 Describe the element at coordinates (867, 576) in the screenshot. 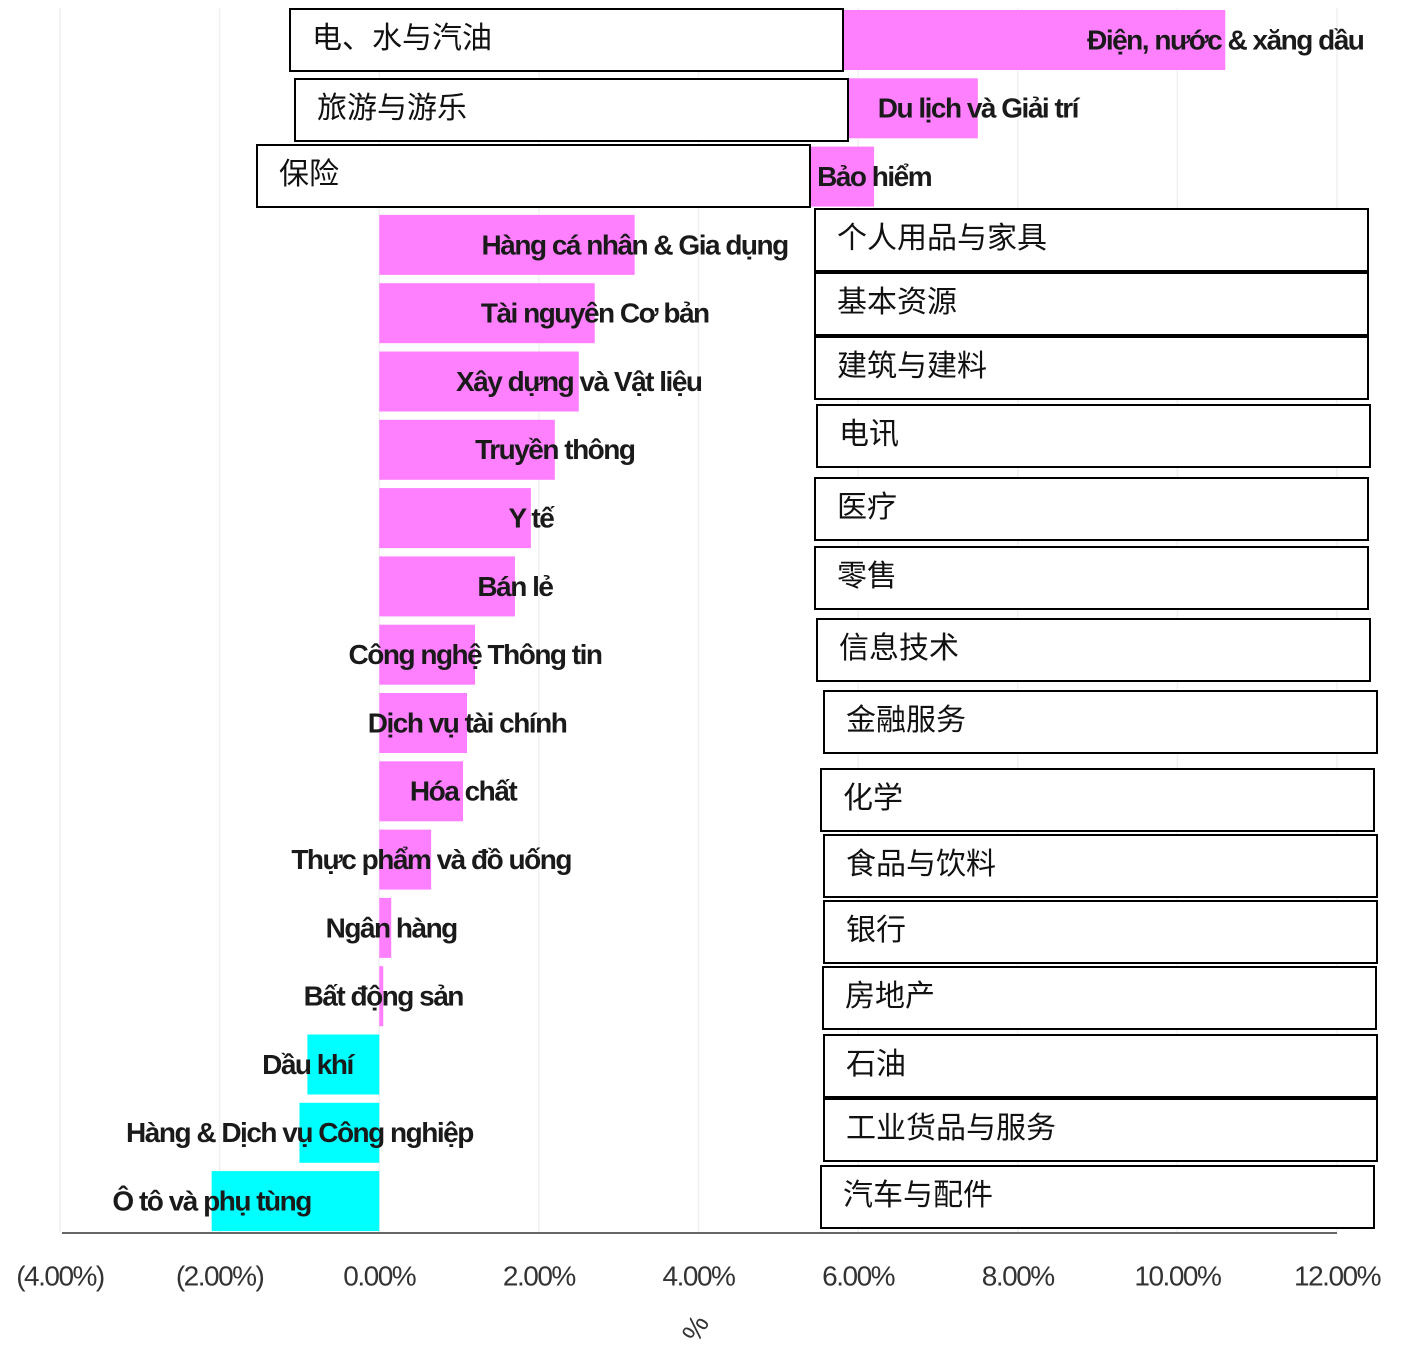

I see `translation-text: 零售` at that location.